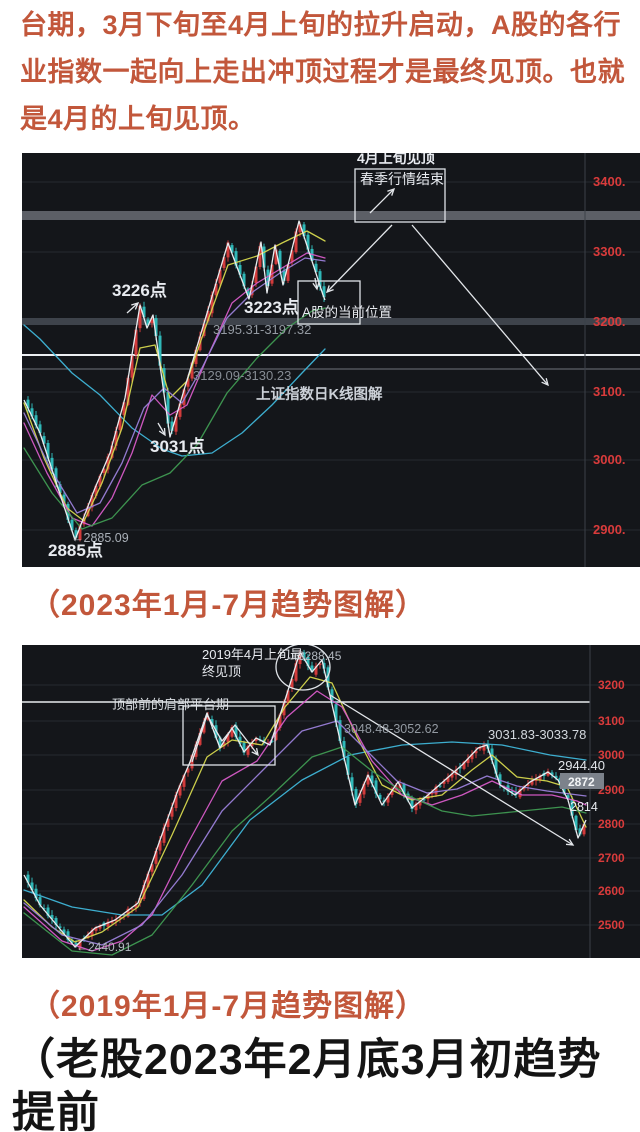  What do you see at coordinates (242, 375) in the screenshot?
I see `label-gap-2: 3129.09-3130.23` at bounding box center [242, 375].